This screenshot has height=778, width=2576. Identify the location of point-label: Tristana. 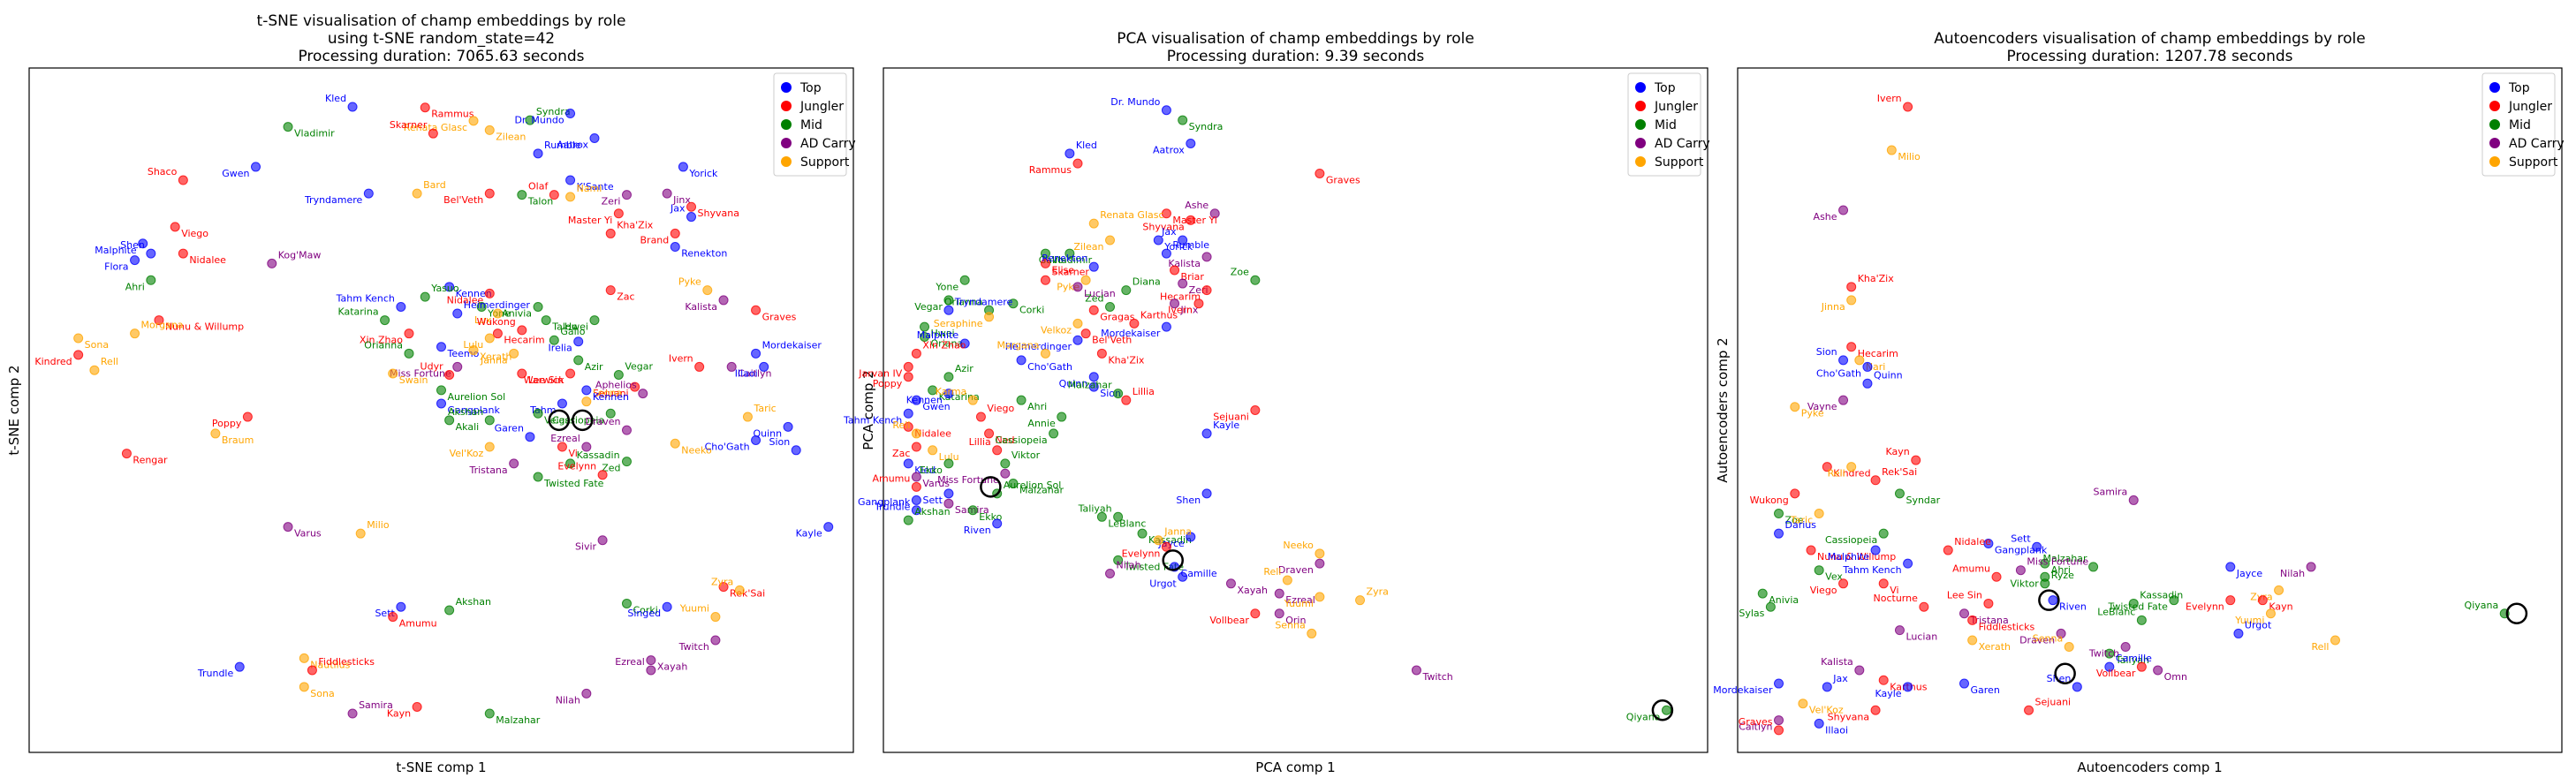
(1989, 621).